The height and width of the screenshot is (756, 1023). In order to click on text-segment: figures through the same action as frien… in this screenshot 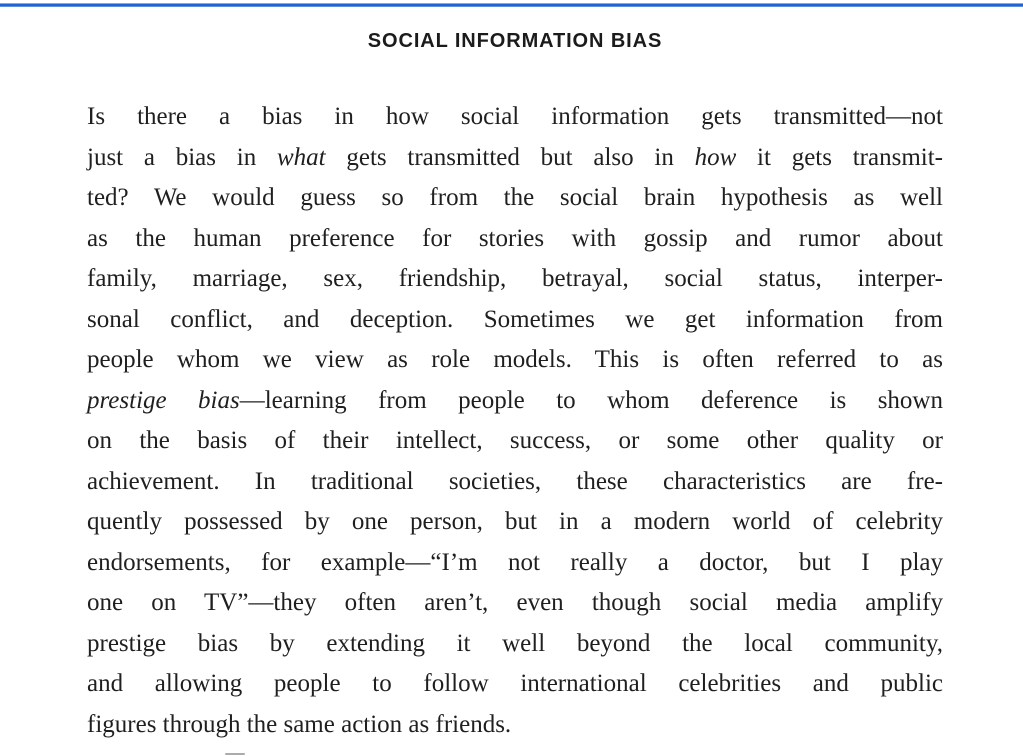, I will do `click(299, 724)`.